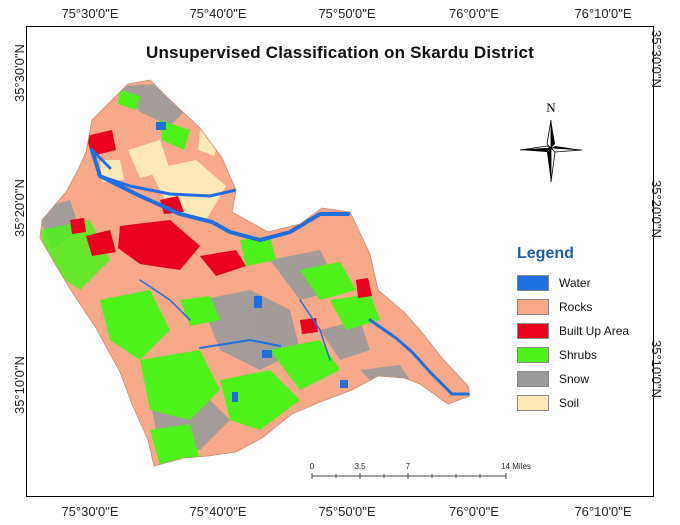 This screenshot has height=525, width=680. Describe the element at coordinates (408, 466) in the screenshot. I see `scale-label-2: 7` at that location.